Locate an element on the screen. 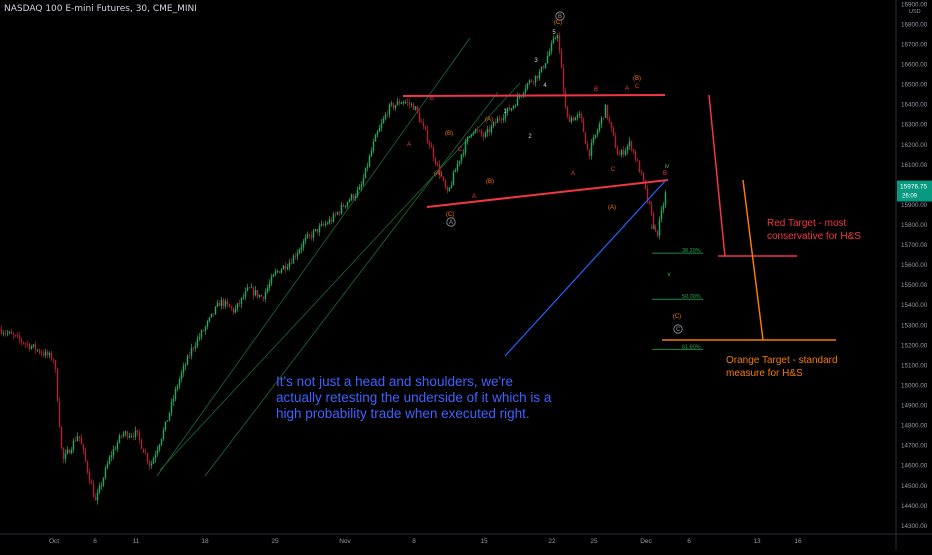  y-tick-label: 16800.00 is located at coordinates (914, 24).